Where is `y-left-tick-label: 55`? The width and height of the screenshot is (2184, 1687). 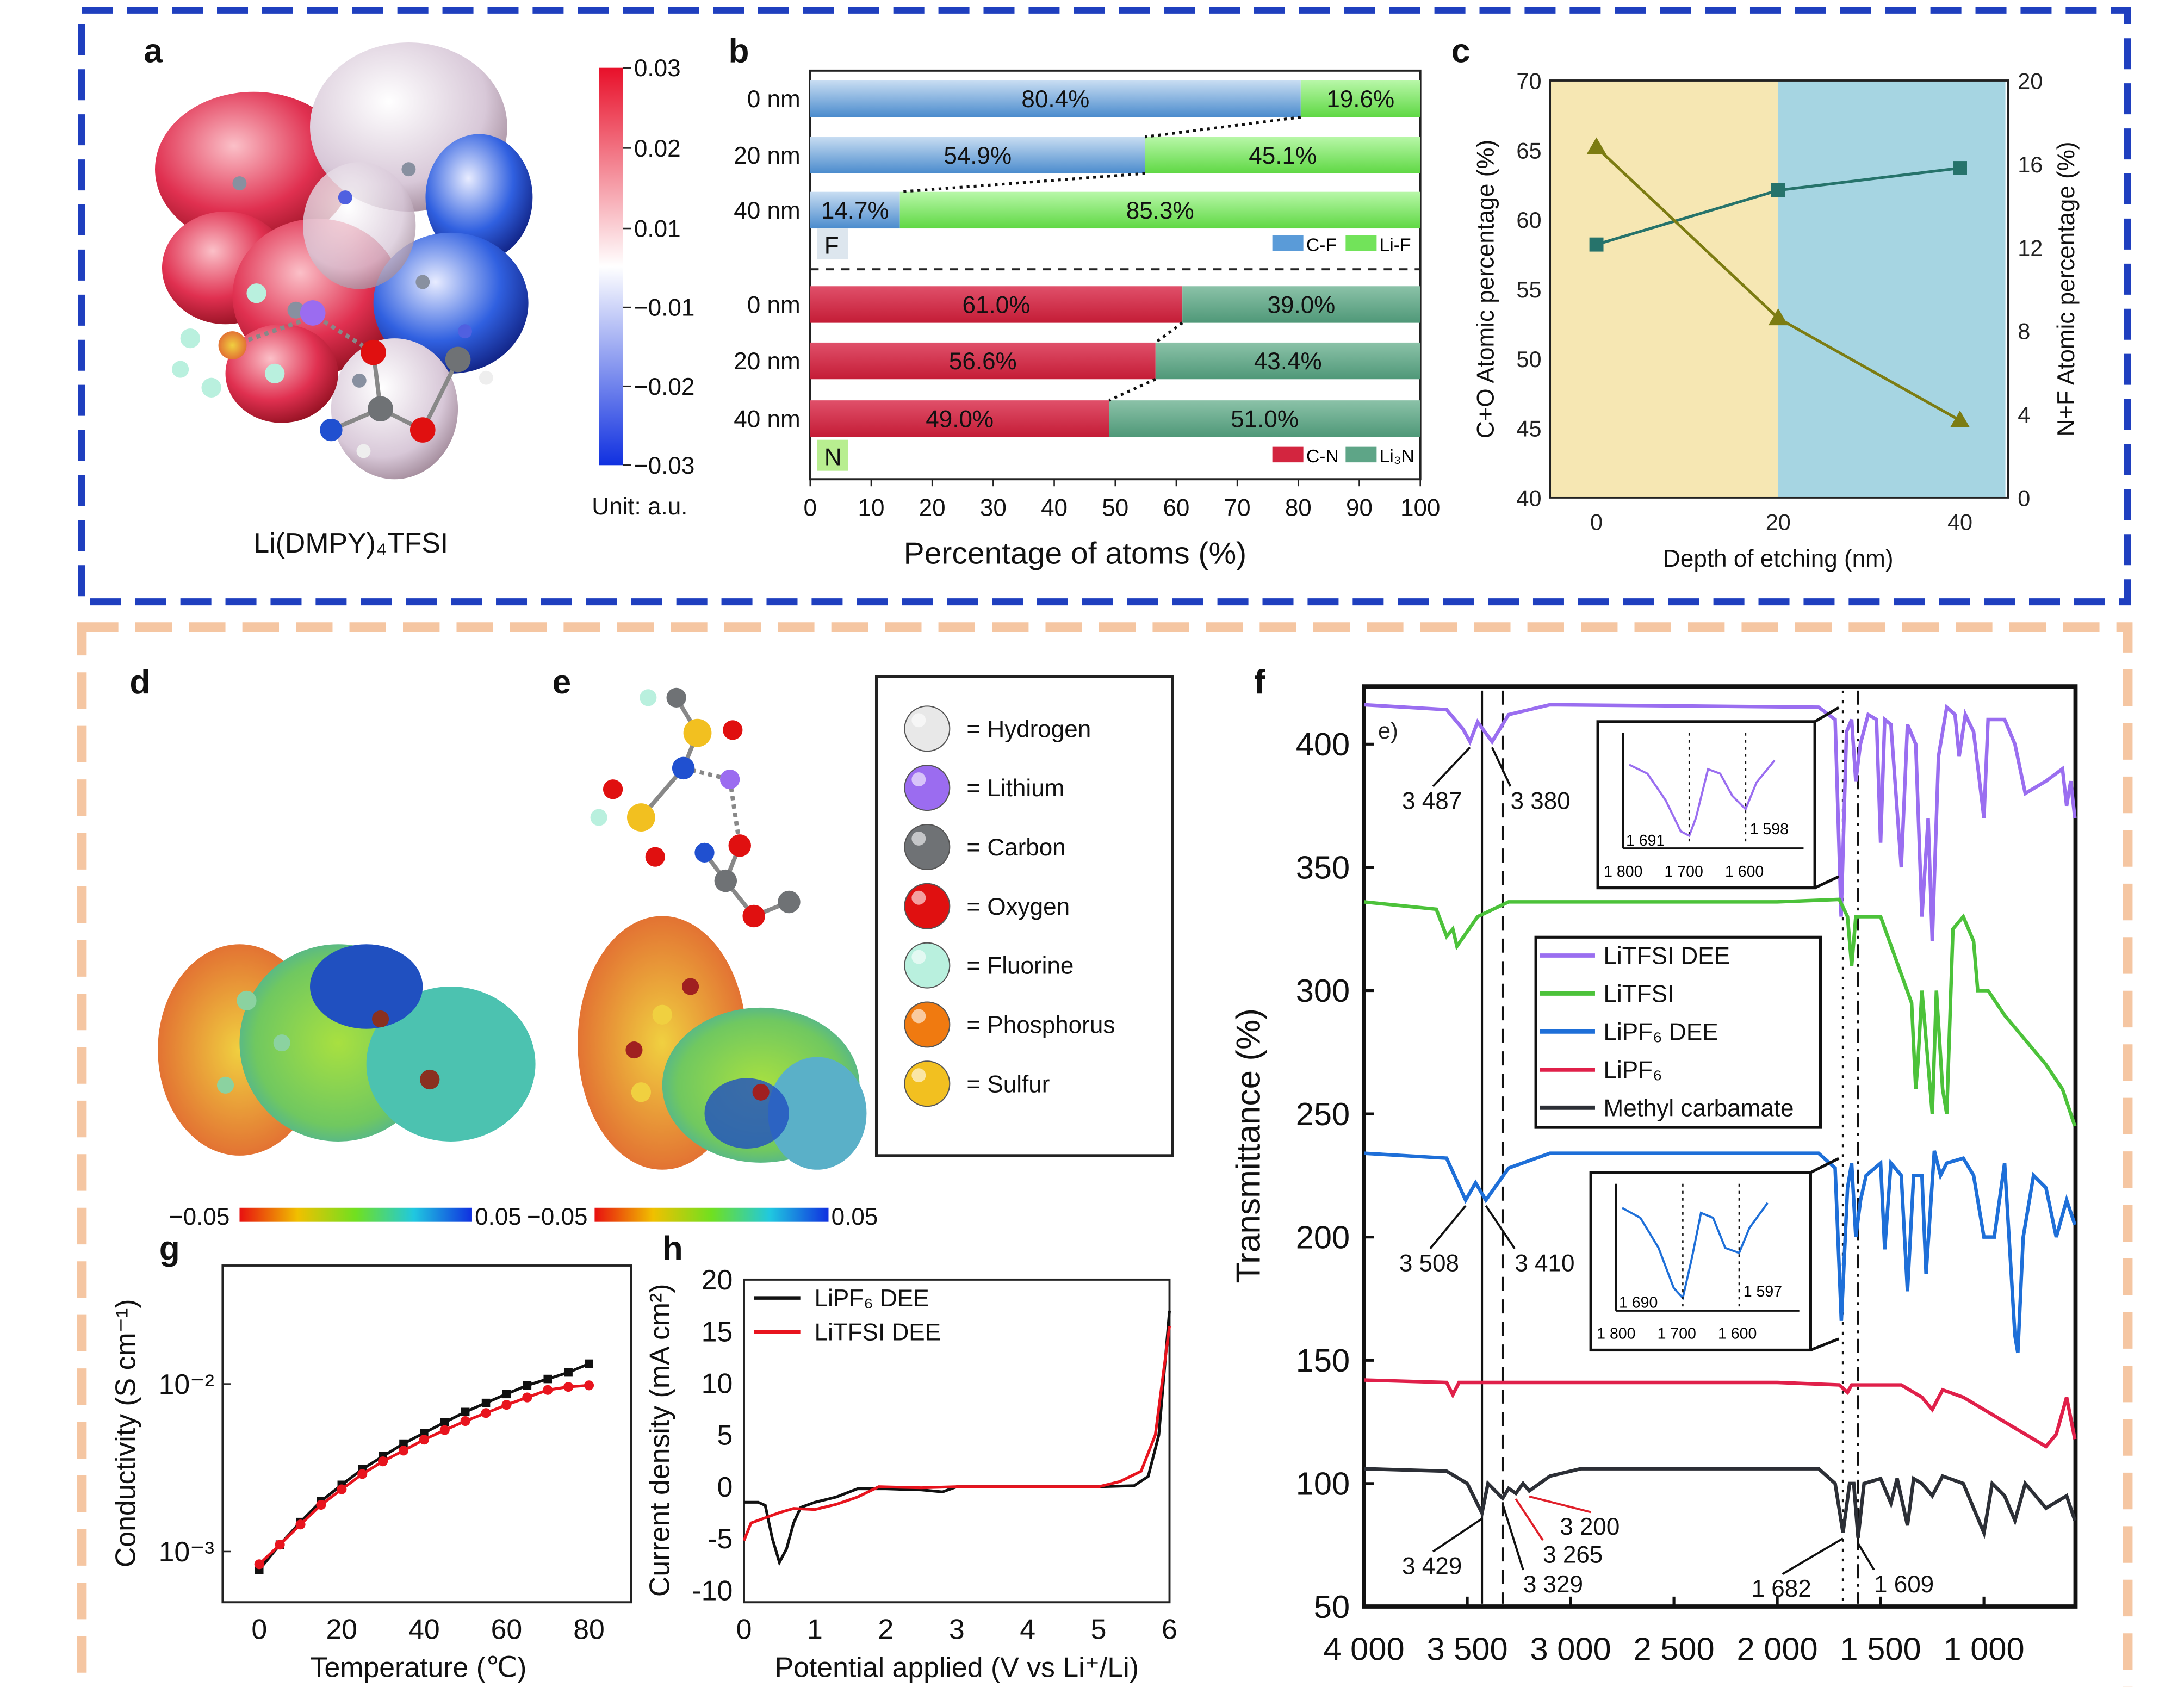
y-left-tick-label: 55 is located at coordinates (1528, 290).